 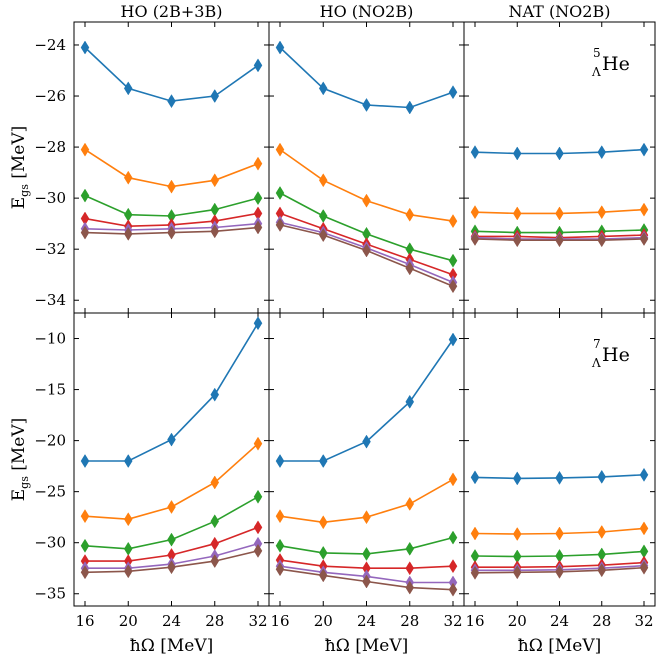 What do you see at coordinates (50, 249) in the screenshot?
I see `y-tick-label: −32` at bounding box center [50, 249].